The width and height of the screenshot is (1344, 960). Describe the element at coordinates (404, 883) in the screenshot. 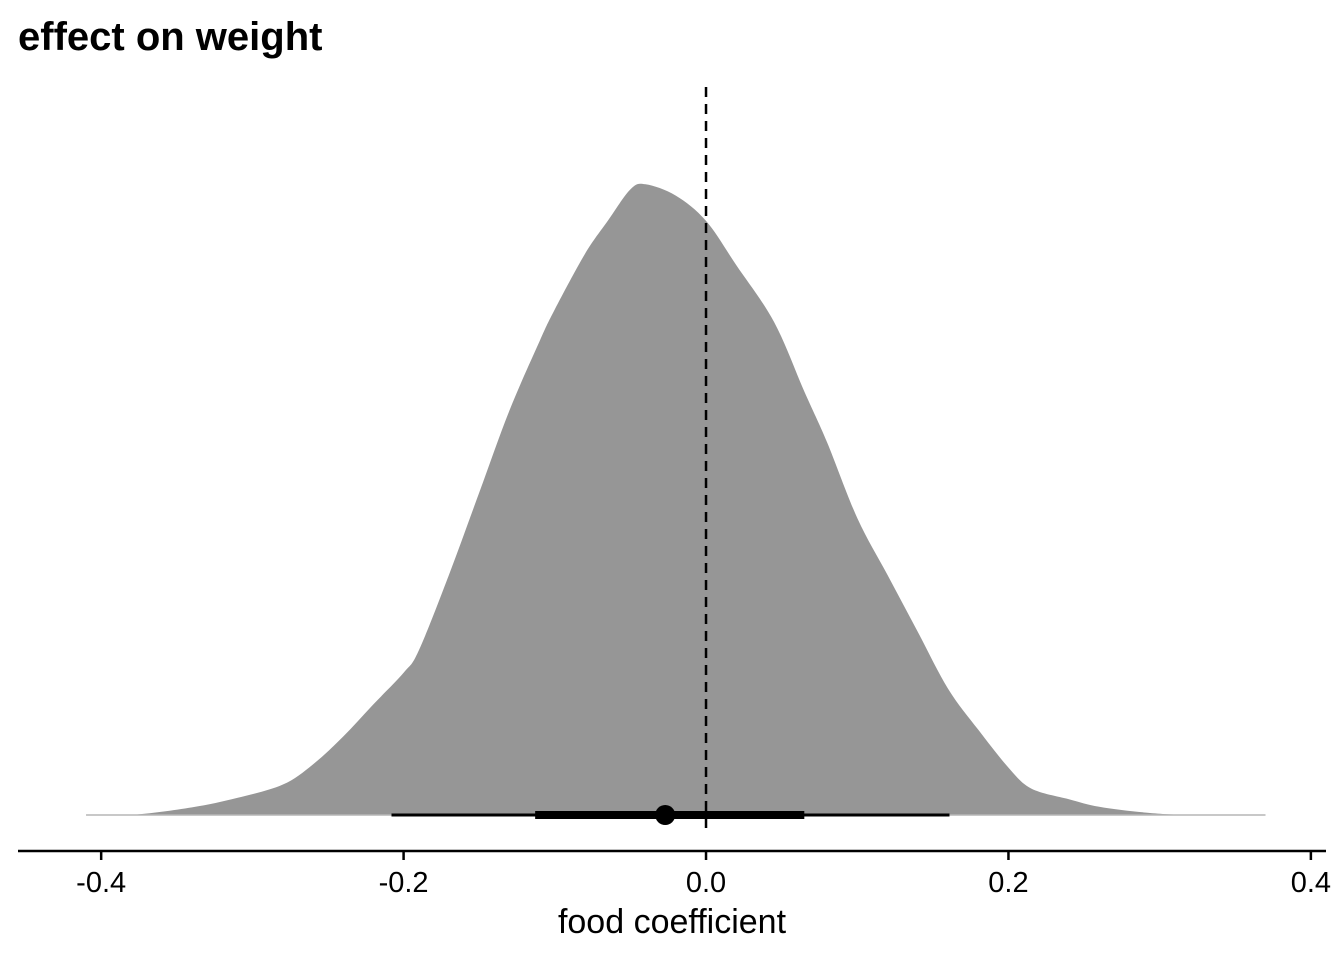

I see `x-tick-label: -0.2` at that location.